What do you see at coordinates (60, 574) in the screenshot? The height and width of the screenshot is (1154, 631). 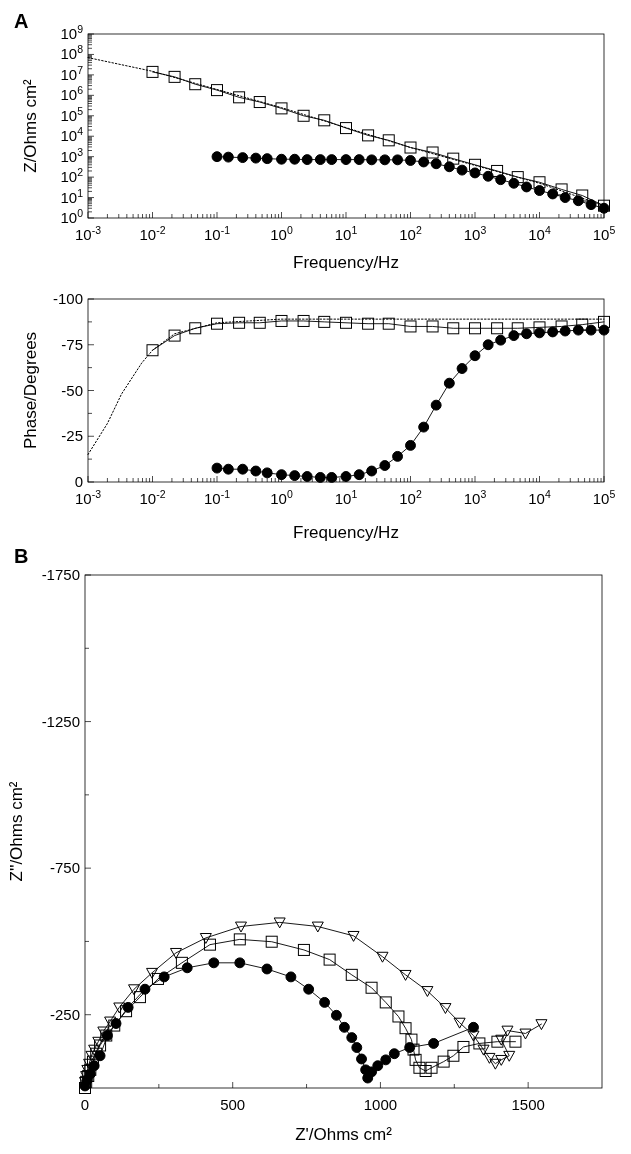 I see `y-tick-label: -1750` at bounding box center [60, 574].